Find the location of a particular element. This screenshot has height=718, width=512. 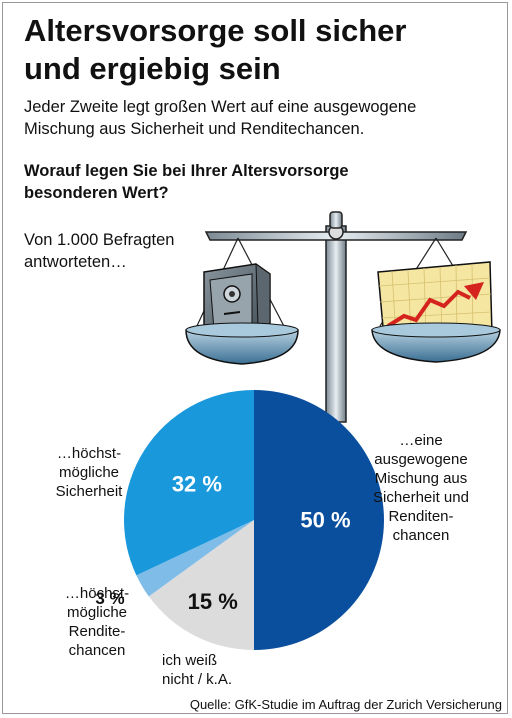

slice-balanced-category-line: Sicherheit und is located at coordinates (421, 497).